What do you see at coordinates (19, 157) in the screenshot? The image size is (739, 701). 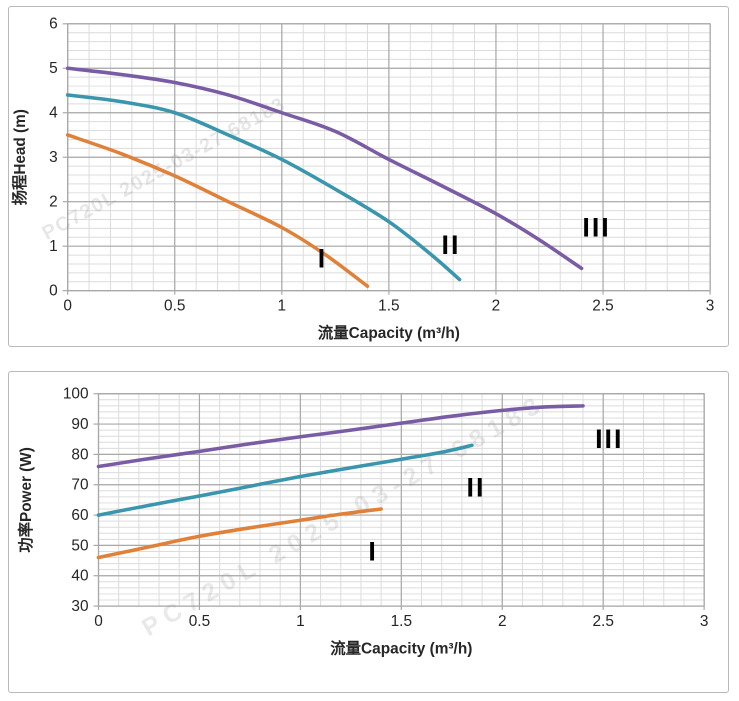 I see `y-axis-title: 扬程Head (m)` at bounding box center [19, 157].